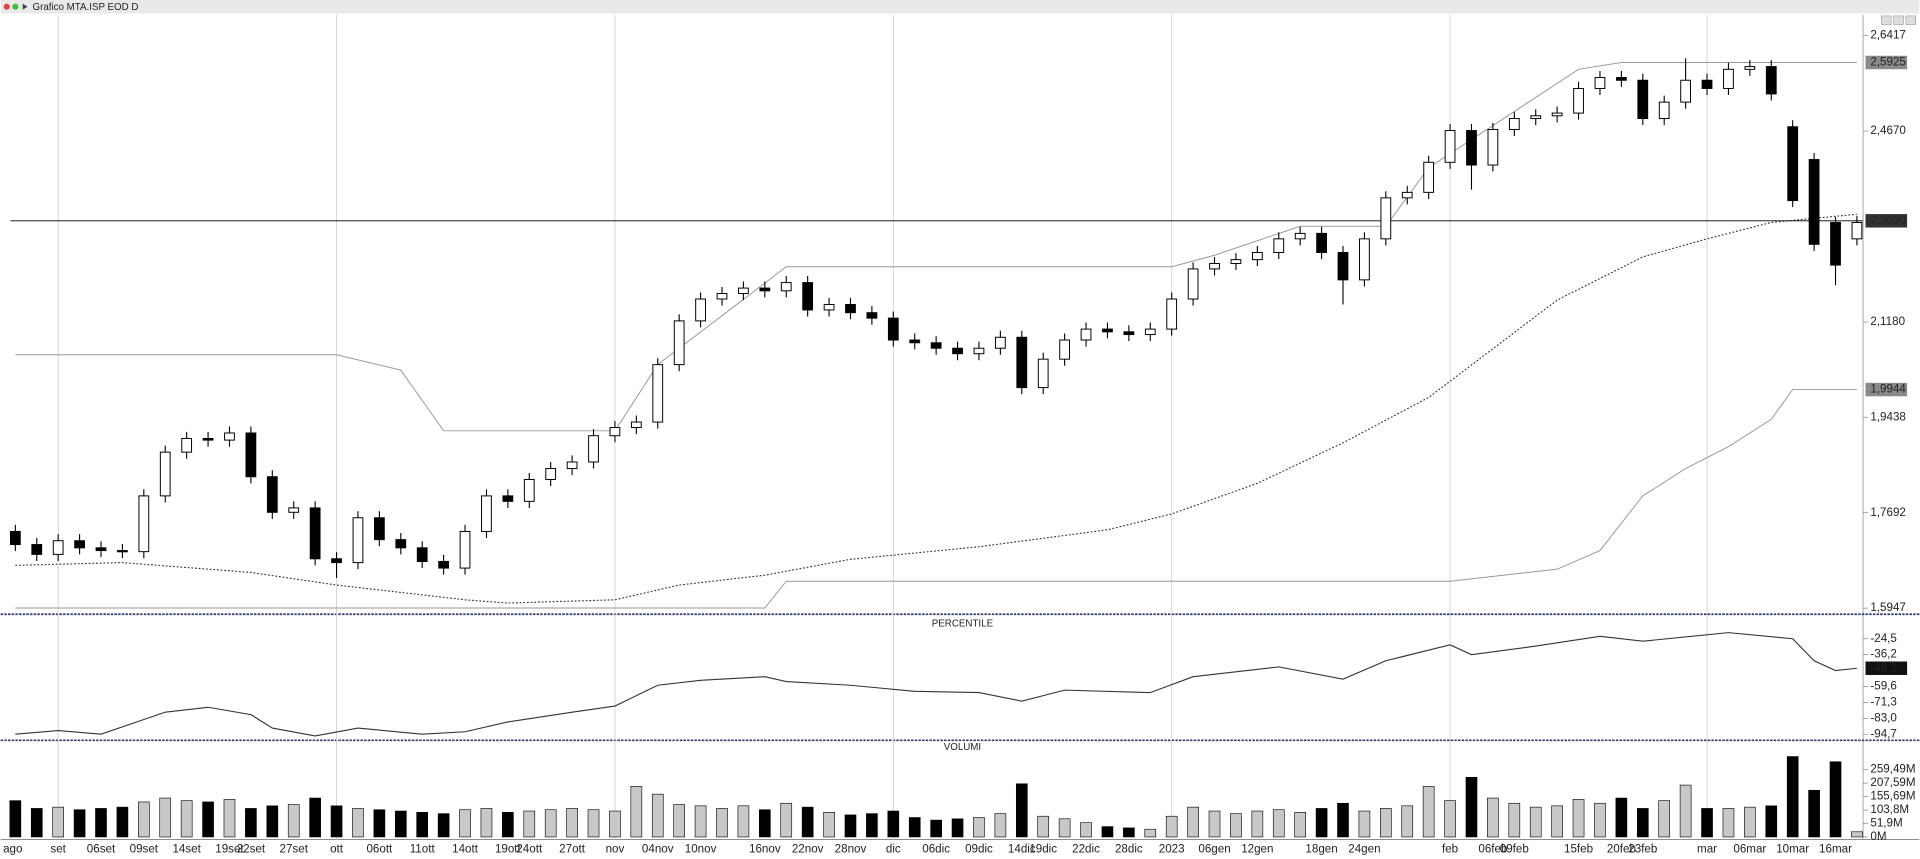 Image resolution: width=1920 pixels, height=859 pixels. What do you see at coordinates (1792, 848) in the screenshot?
I see `x-tick-label: 10mar` at bounding box center [1792, 848].